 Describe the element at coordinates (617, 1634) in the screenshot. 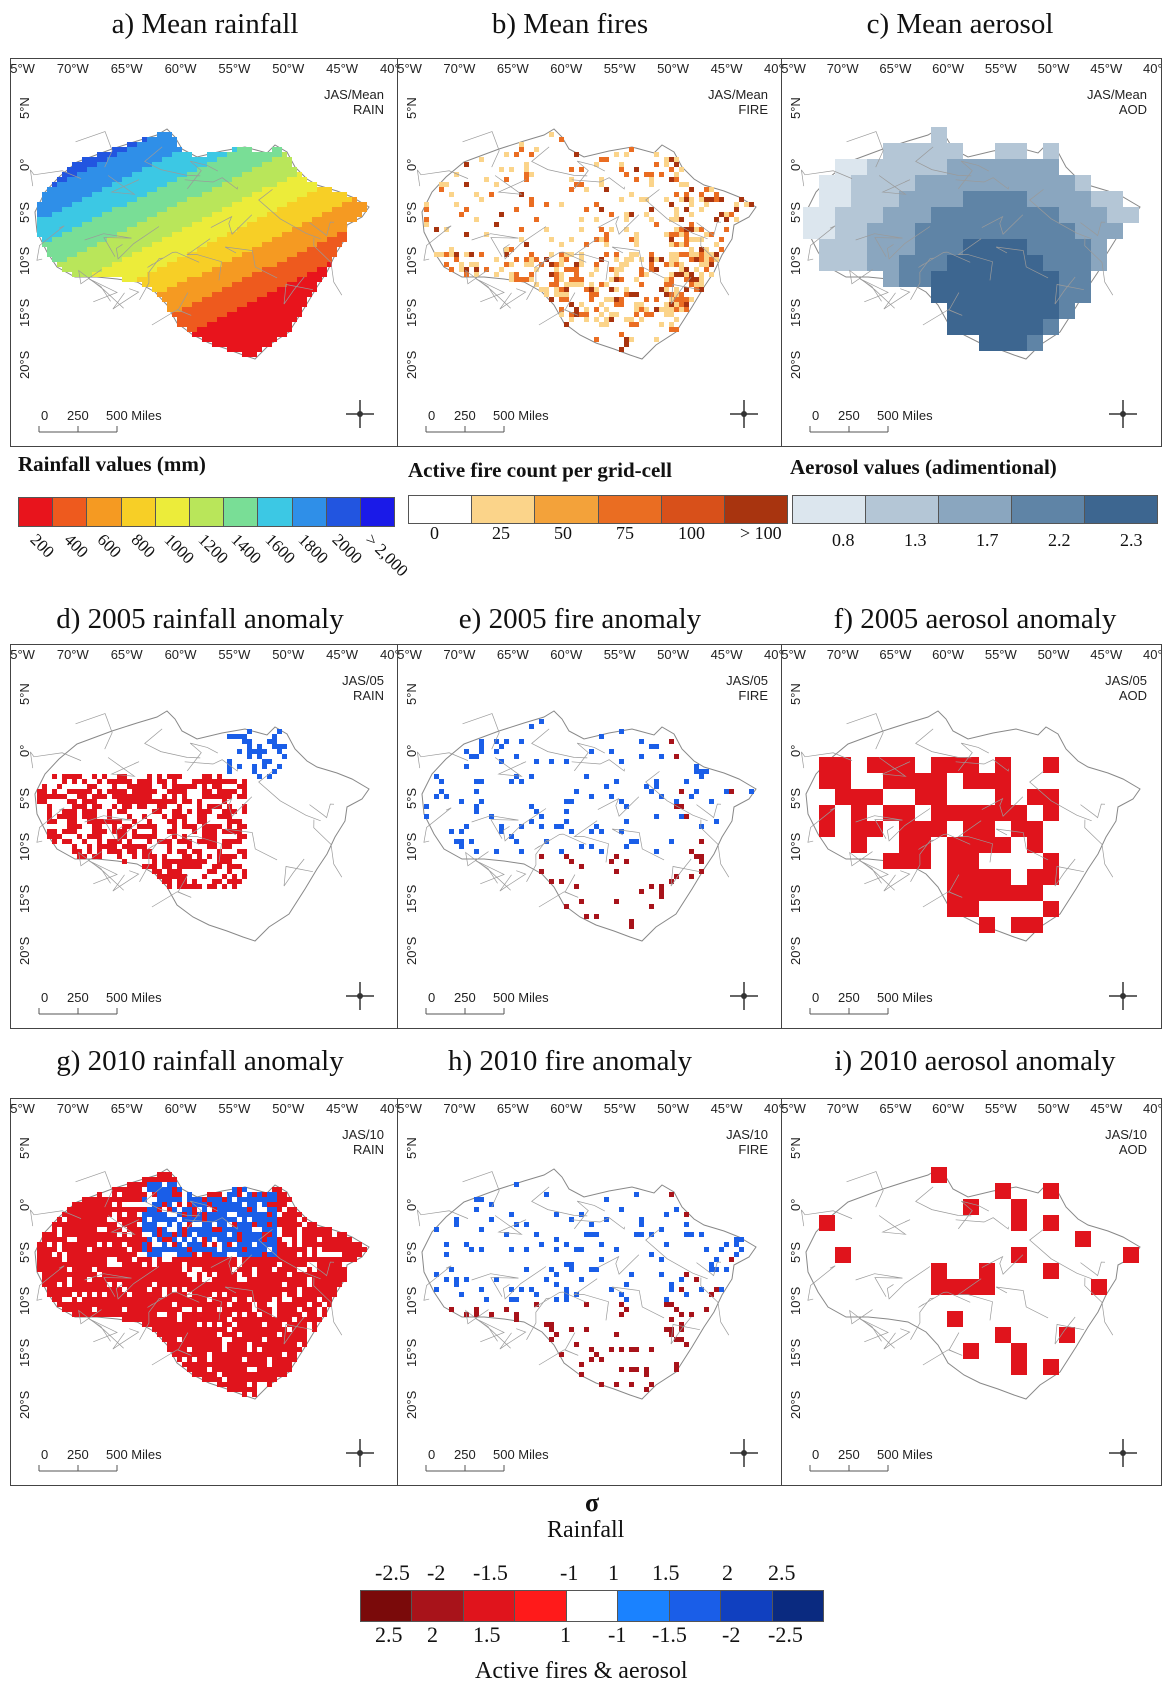

I see `anomaly-label: -1` at that location.